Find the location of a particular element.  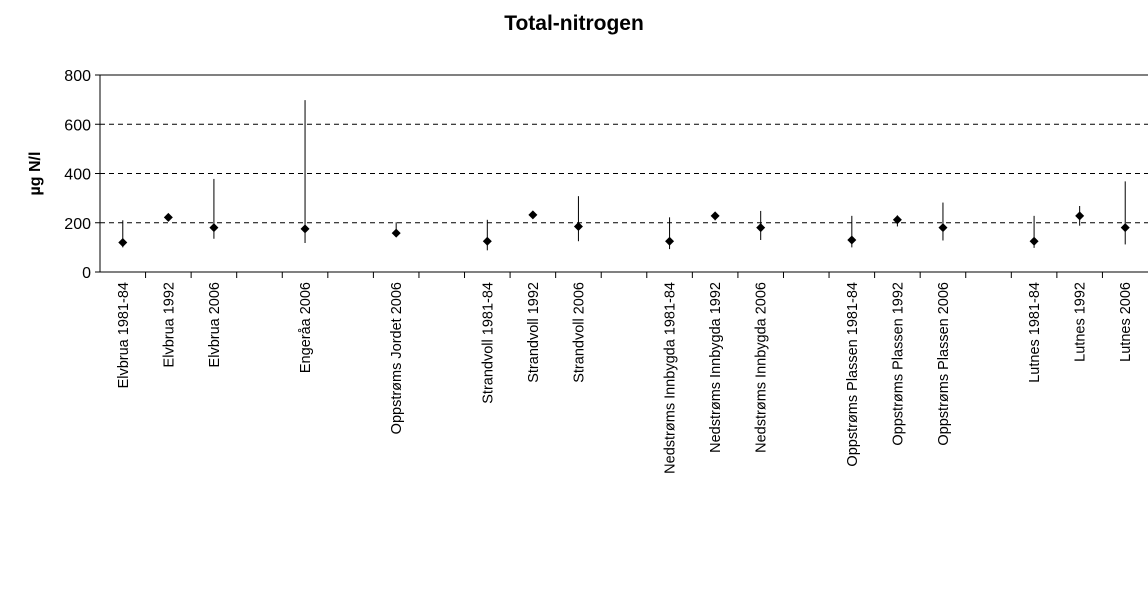

category-label: Lutnes 2006 is located at coordinates (1126, 322).